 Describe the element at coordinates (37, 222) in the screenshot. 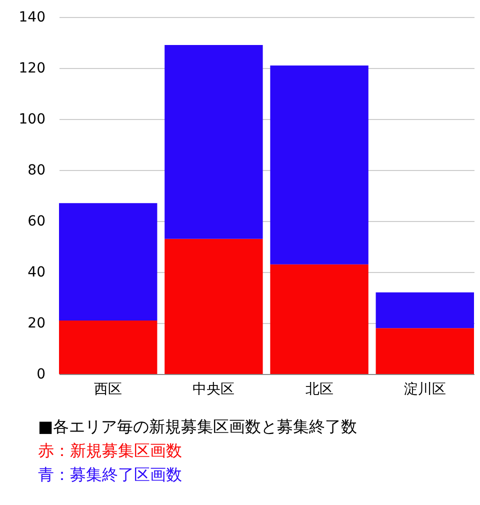

I see `y-tick-label: 60` at that location.